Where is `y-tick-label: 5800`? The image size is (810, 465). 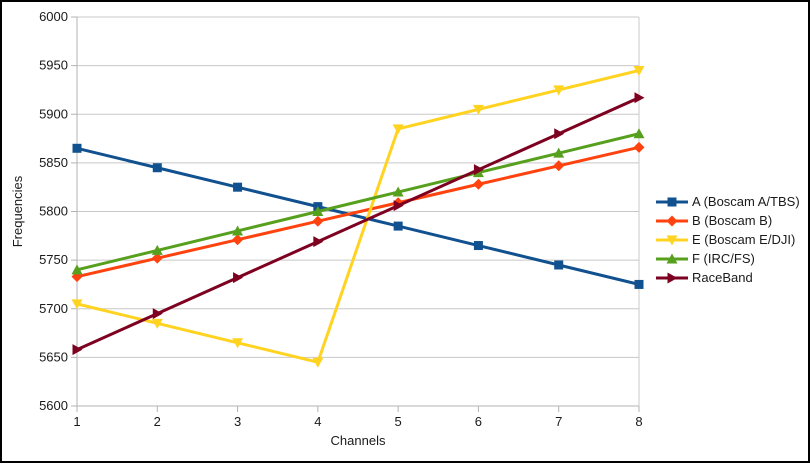
y-tick-label: 5800 is located at coordinates (53, 211).